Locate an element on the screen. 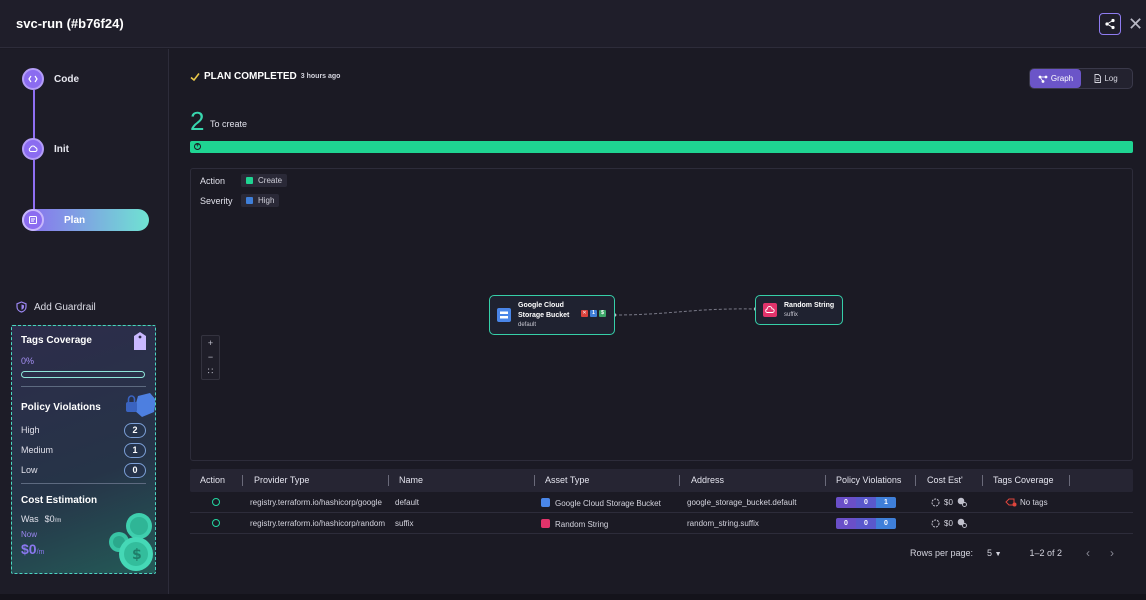 The image size is (1146, 600). share-icon is located at coordinates (1110, 24).